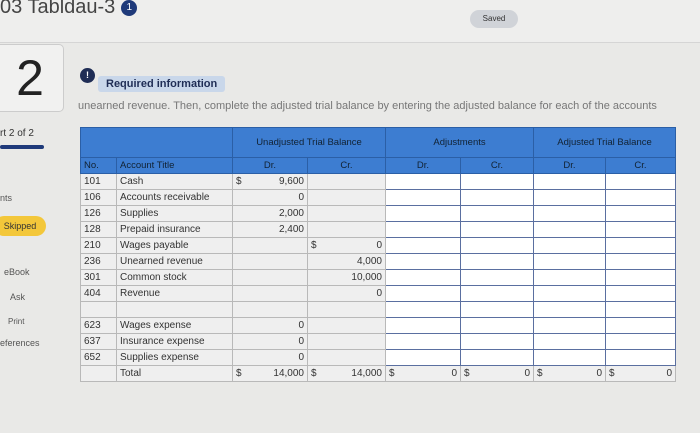  Describe the element at coordinates (98, 325) in the screenshot. I see `account-no: 623` at that location.